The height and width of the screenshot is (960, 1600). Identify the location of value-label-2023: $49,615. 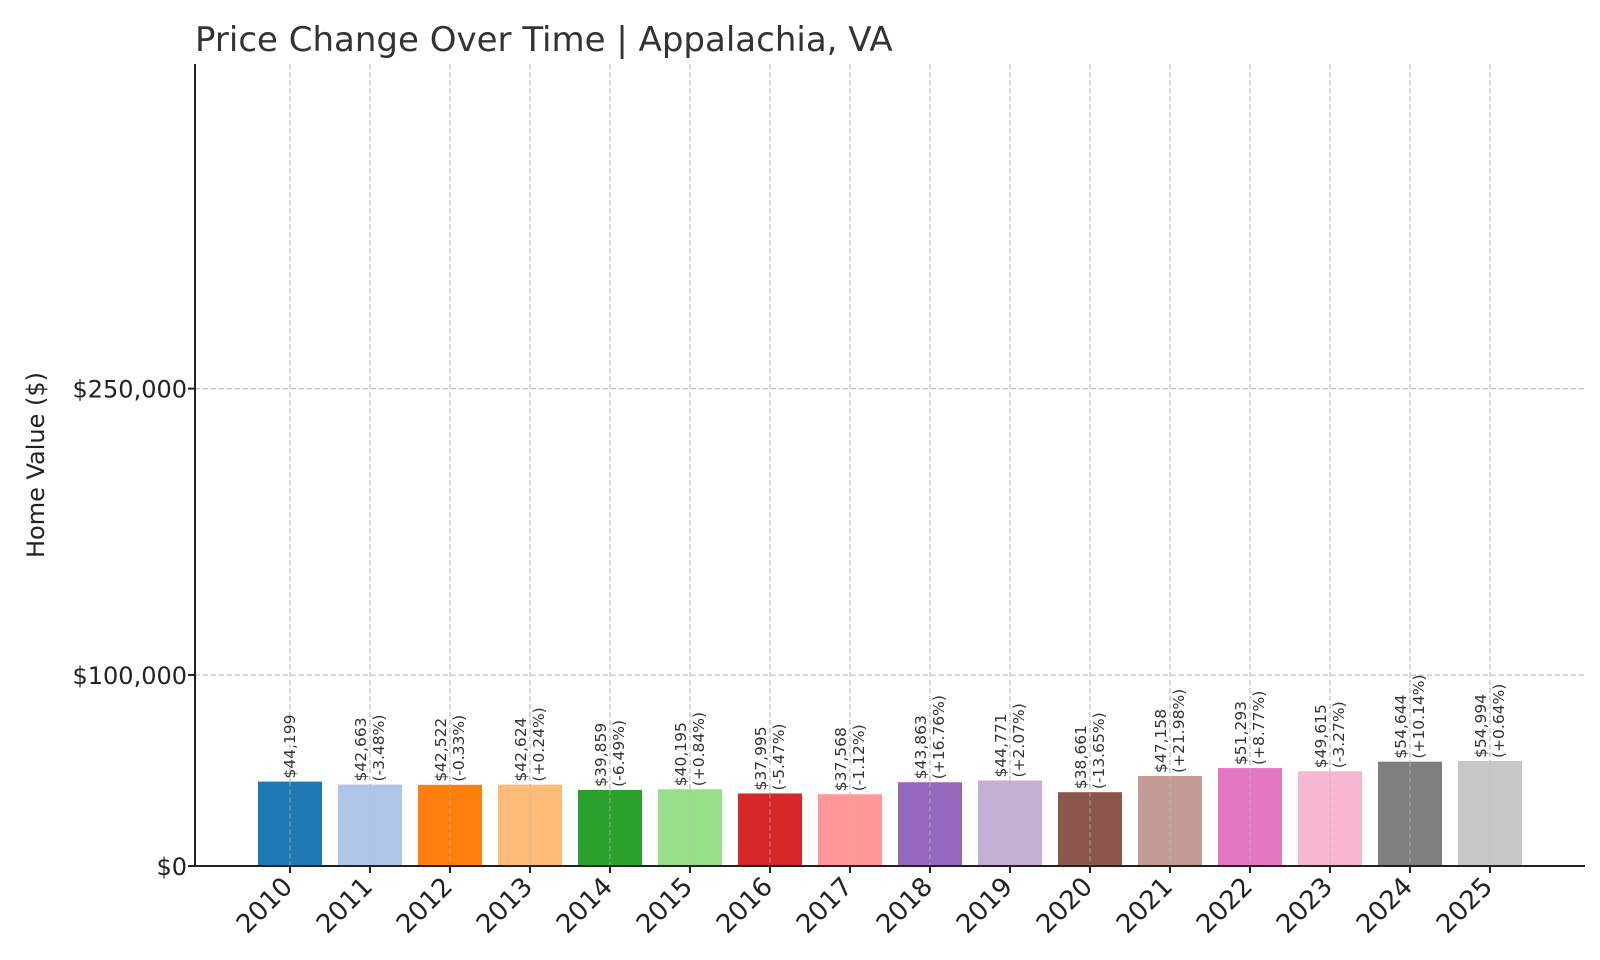
(1321, 736).